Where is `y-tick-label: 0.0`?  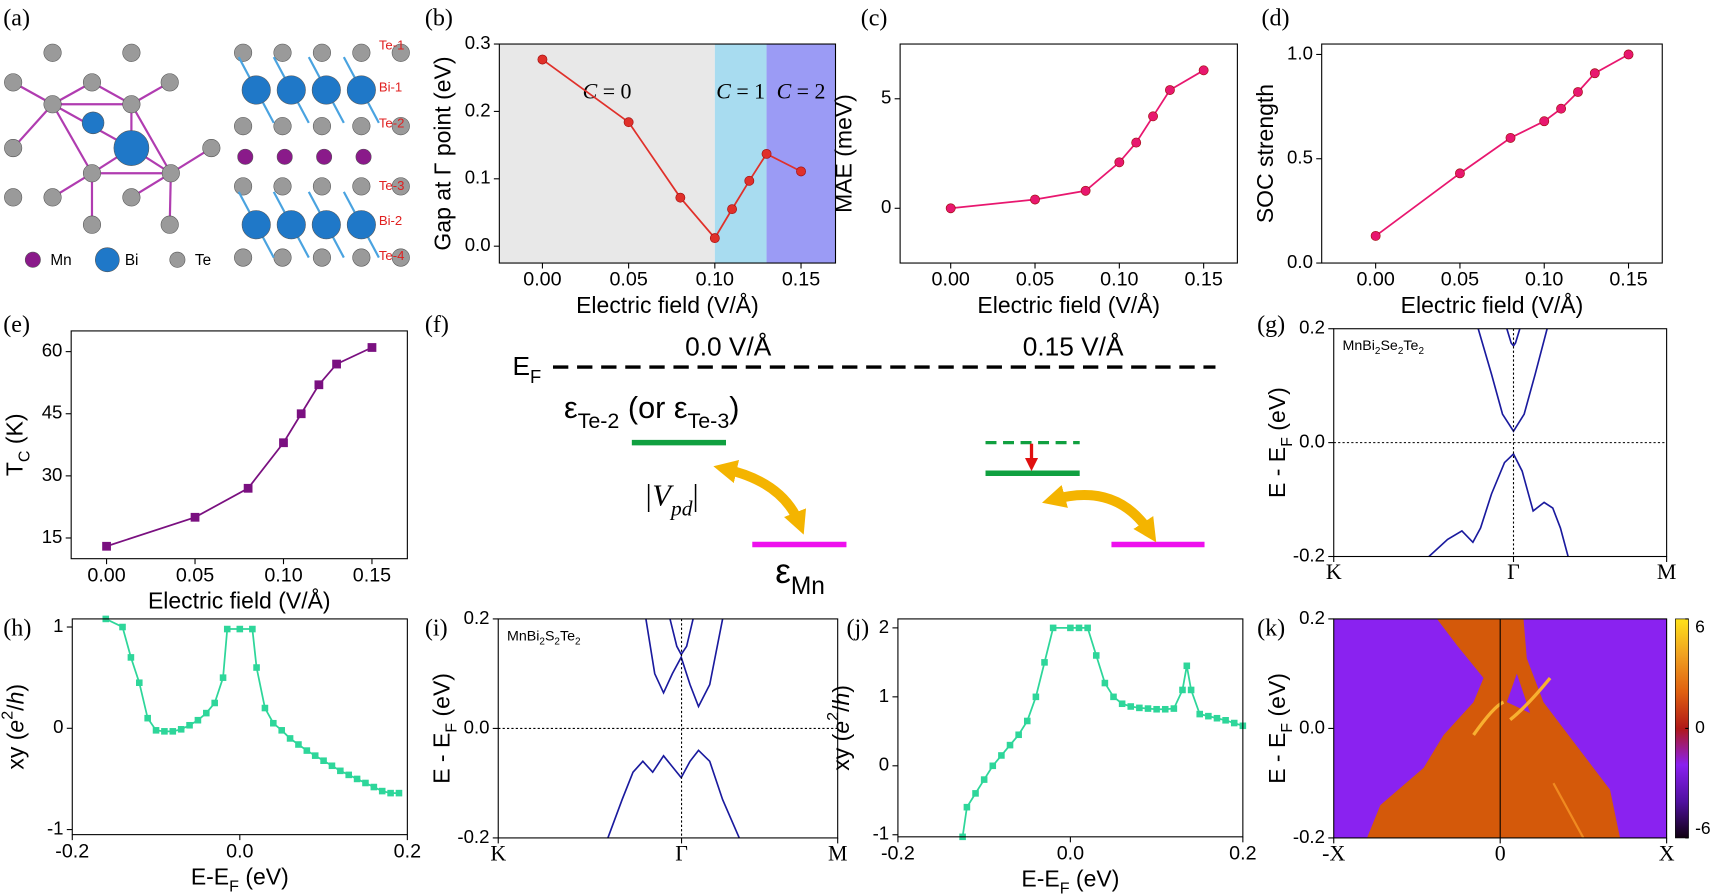 y-tick-label: 0.0 is located at coordinates (478, 244).